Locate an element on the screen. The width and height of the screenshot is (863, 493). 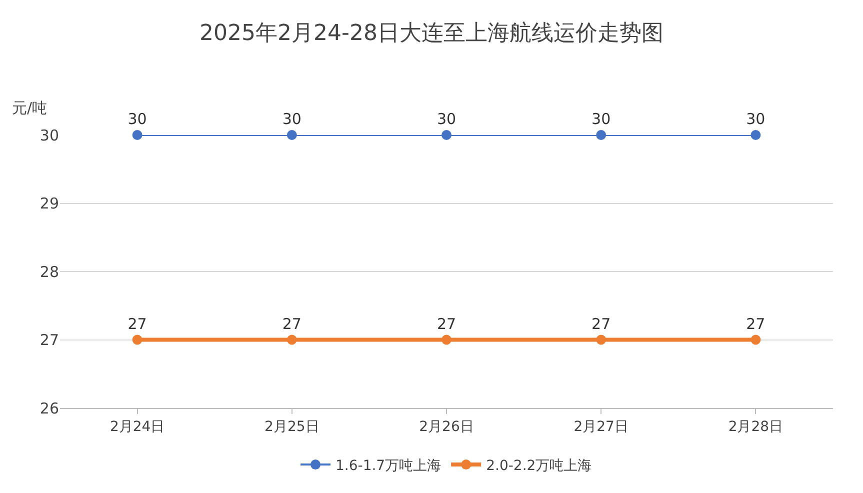
chart-title: 2025年2月24-28日大连至上海航线运价走势图 is located at coordinates (432, 33).